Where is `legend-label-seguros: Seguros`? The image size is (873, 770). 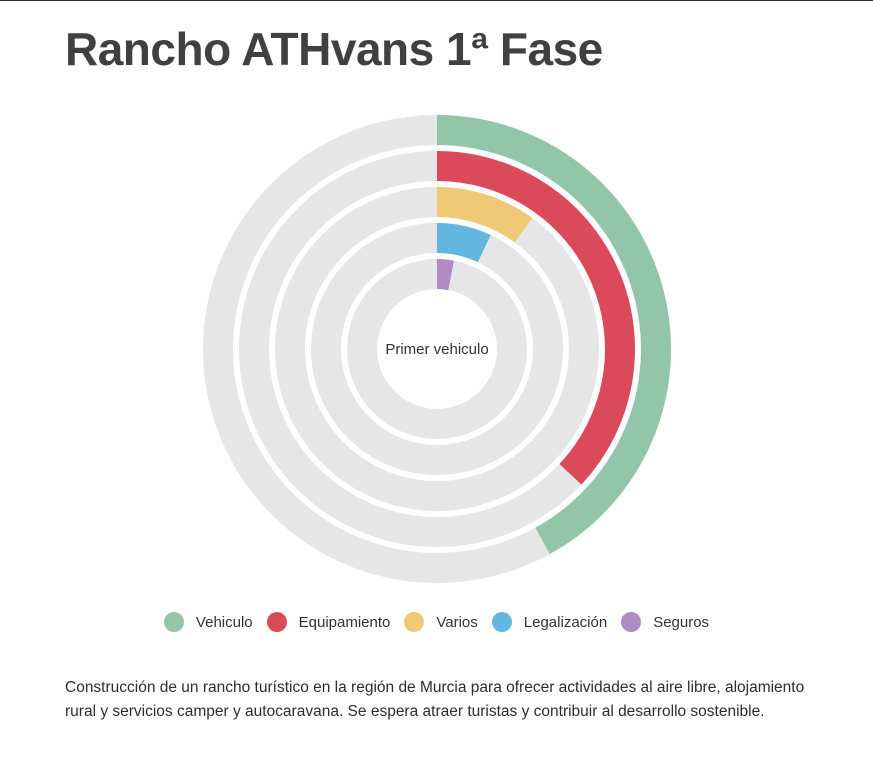 legend-label-seguros: Seguros is located at coordinates (681, 622).